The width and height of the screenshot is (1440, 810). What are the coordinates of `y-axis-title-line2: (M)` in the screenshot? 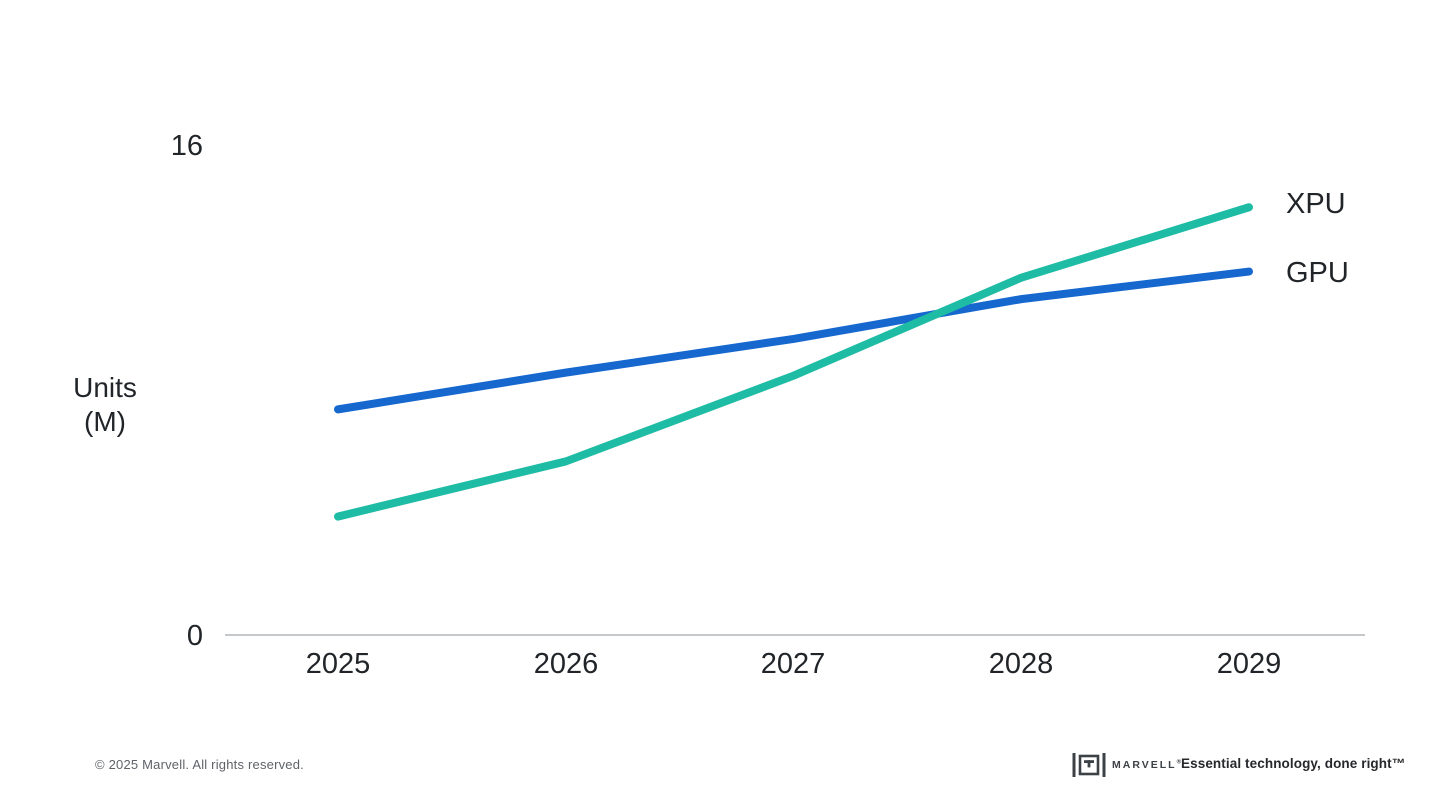 It's located at (105, 421).